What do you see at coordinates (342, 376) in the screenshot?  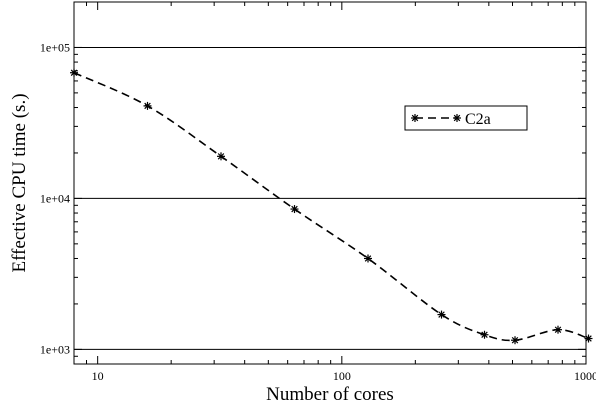 I see `x-tick-label: 100` at bounding box center [342, 376].